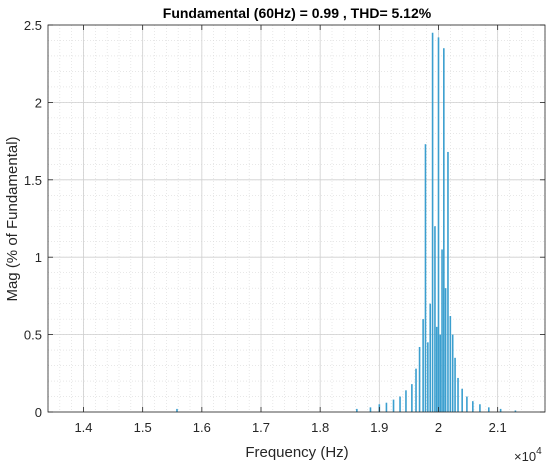  Describe the element at coordinates (12, 218) in the screenshot. I see `y-axis-label: Mag (% of Fundamental)` at that location.